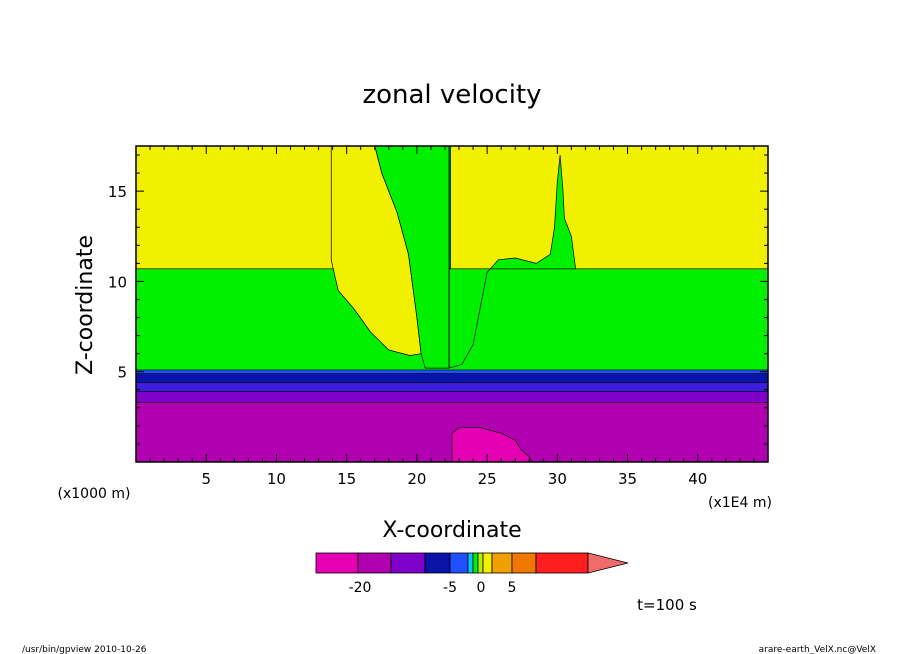  What do you see at coordinates (360, 588) in the screenshot?
I see `colorbar-label: -20` at bounding box center [360, 588].